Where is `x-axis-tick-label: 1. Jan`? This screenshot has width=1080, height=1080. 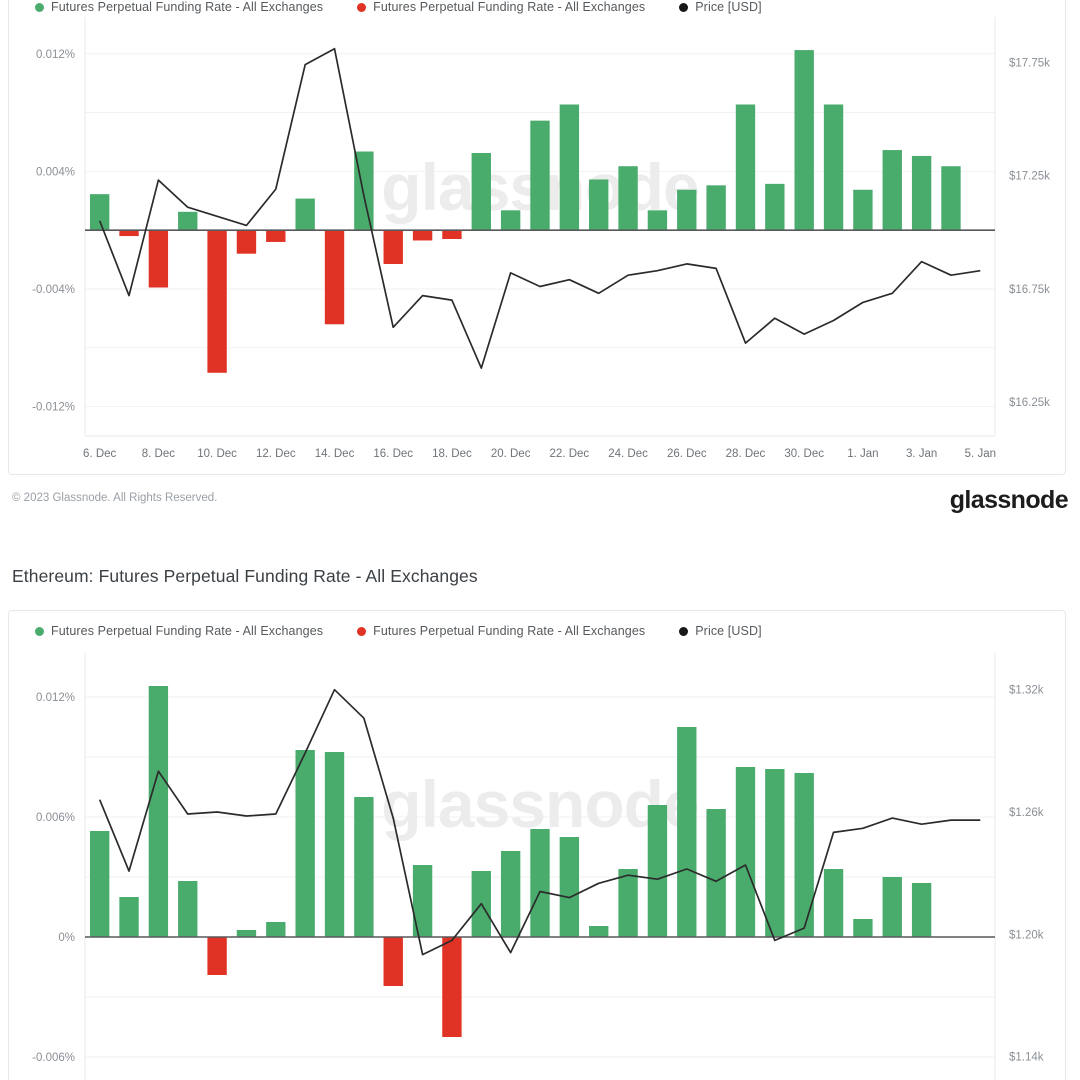 x-axis-tick-label: 1. Jan is located at coordinates (862, 454).